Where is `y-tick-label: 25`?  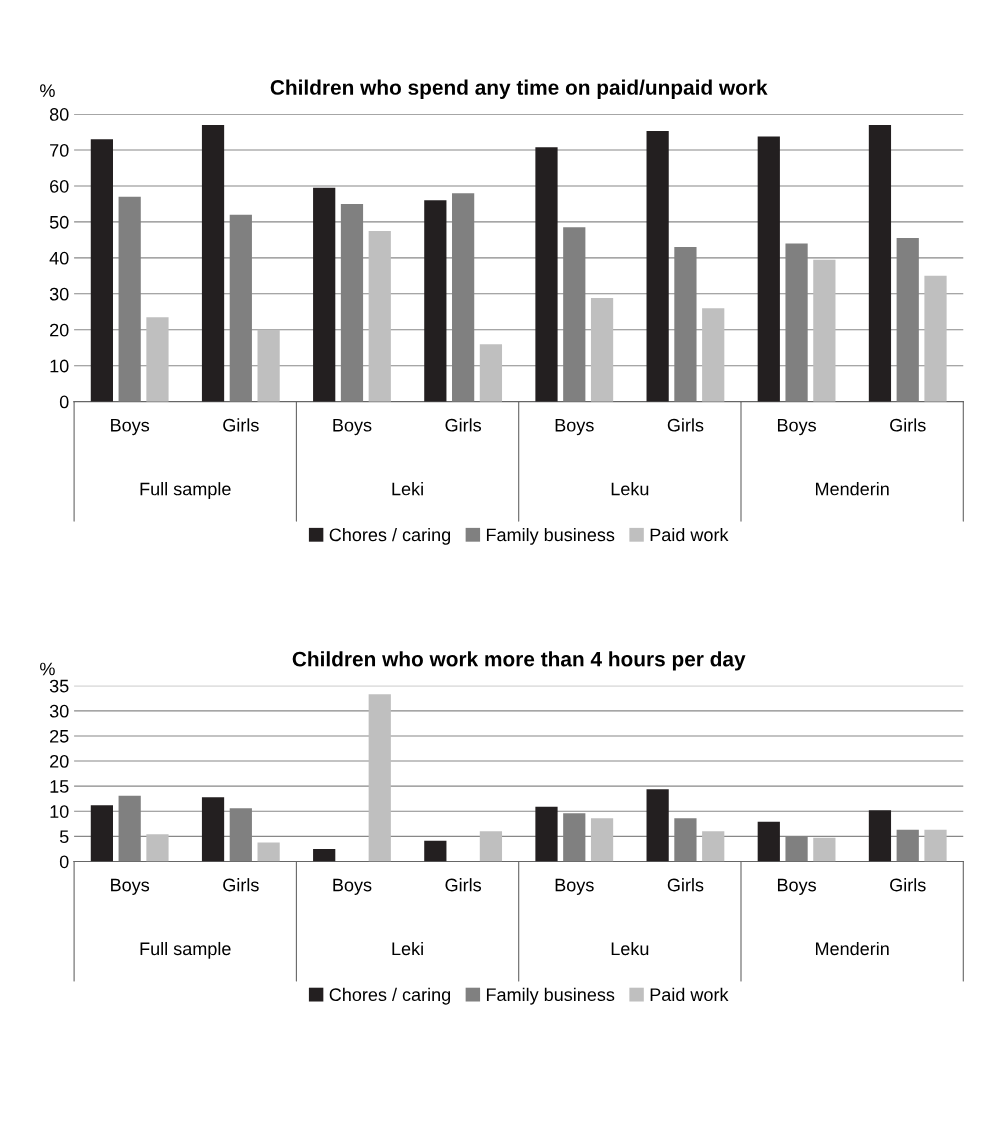 y-tick-label: 25 is located at coordinates (59, 736).